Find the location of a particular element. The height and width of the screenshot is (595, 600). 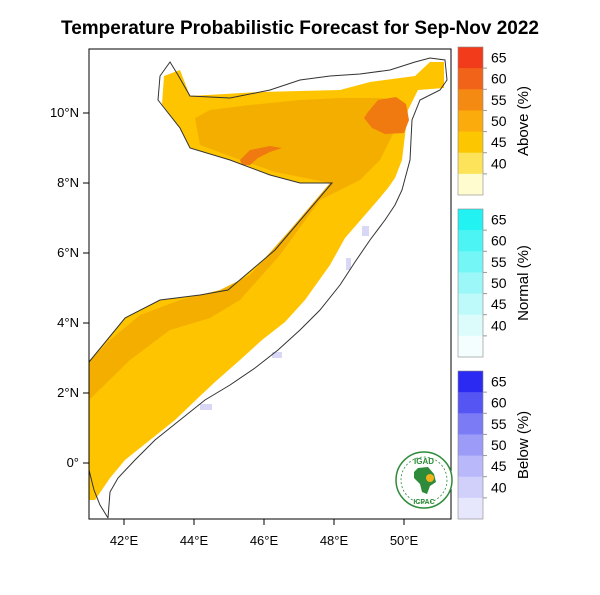

africa-icon is located at coordinates (425, 480).